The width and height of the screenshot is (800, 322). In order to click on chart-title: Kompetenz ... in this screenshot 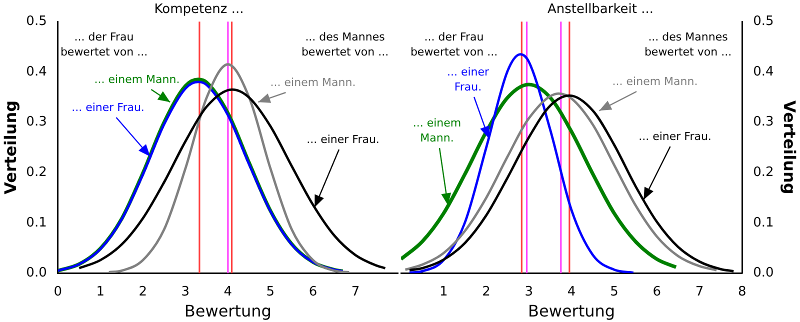, I will do `click(199, 10)`.